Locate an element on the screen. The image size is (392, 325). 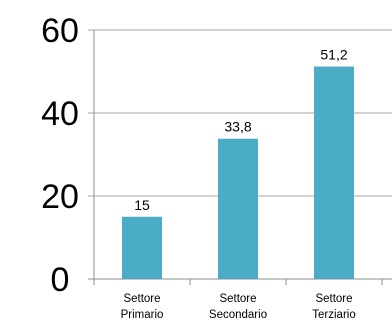
y-tick-label-20: 20 is located at coordinates (60, 197).